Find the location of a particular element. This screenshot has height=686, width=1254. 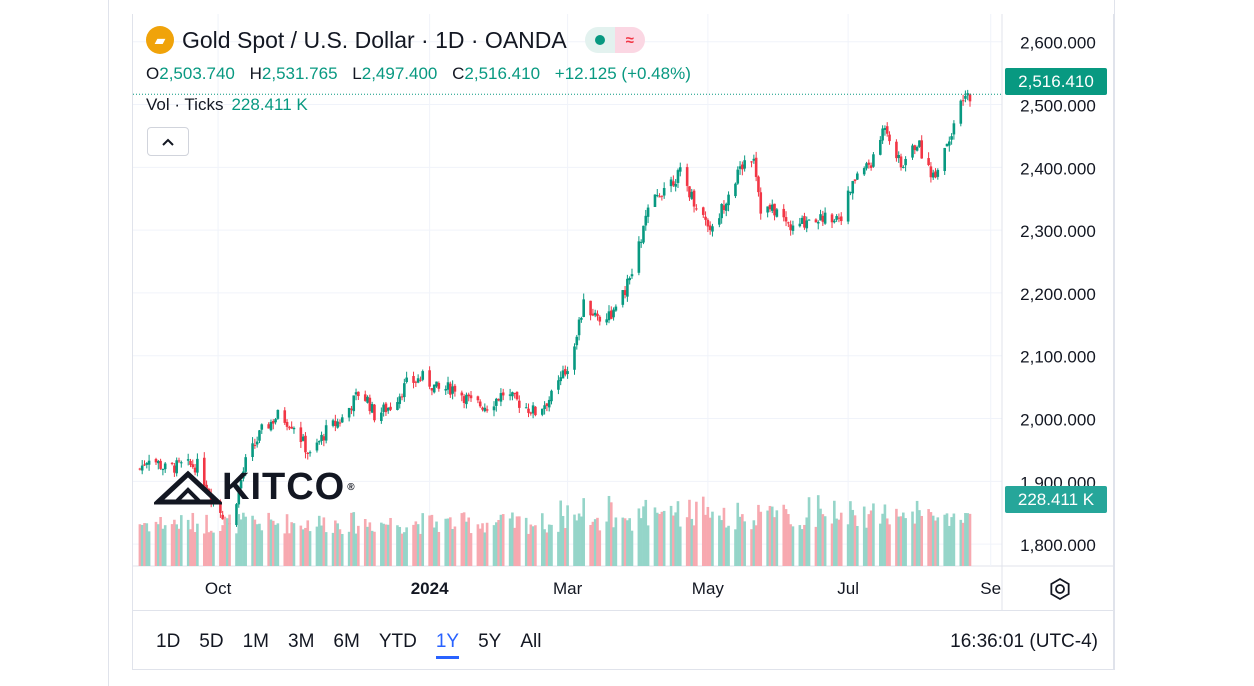

bottom-toolbar: 1D 5D 1M 3M 6M YTD 1Y 5Y All 16:36:01 (UTC-4) is located at coordinates (623, 640).